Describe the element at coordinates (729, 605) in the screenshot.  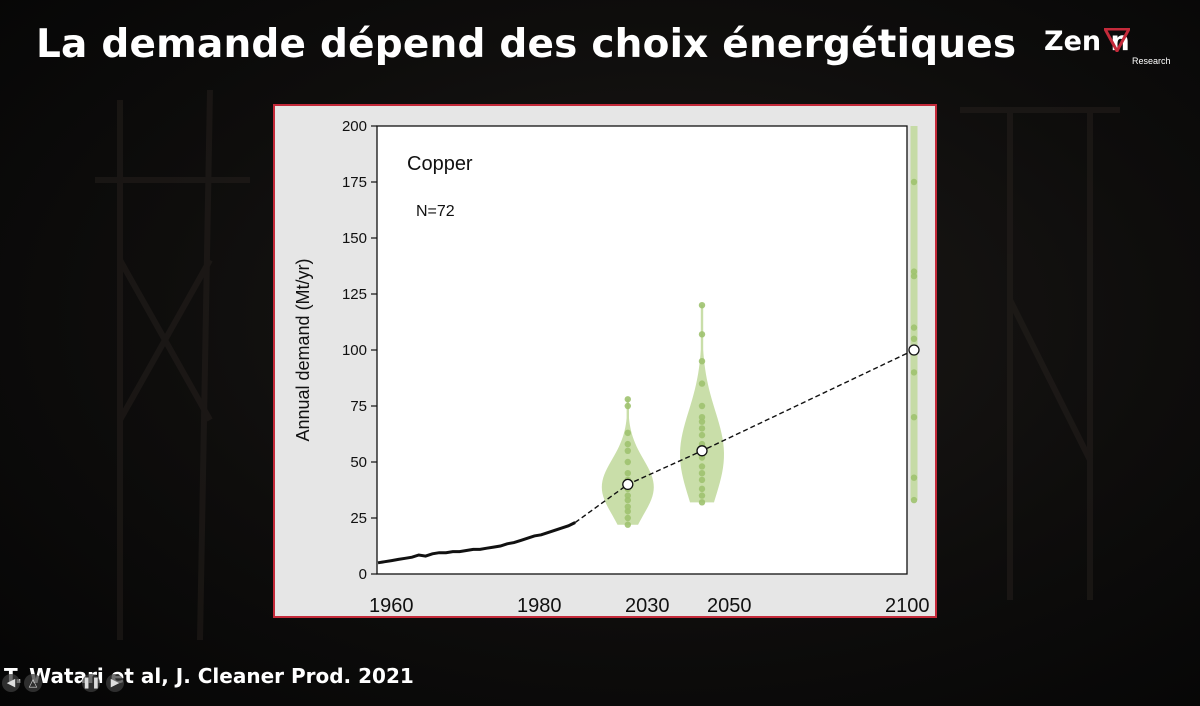
I see `x-tick-label: 2050` at that location.